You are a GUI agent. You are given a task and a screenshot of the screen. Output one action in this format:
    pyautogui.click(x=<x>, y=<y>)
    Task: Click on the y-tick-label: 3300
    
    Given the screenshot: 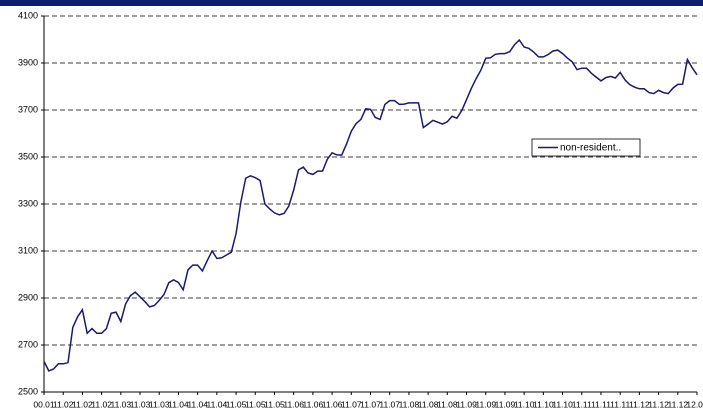 What is the action you would take?
    pyautogui.click(x=28, y=203)
    